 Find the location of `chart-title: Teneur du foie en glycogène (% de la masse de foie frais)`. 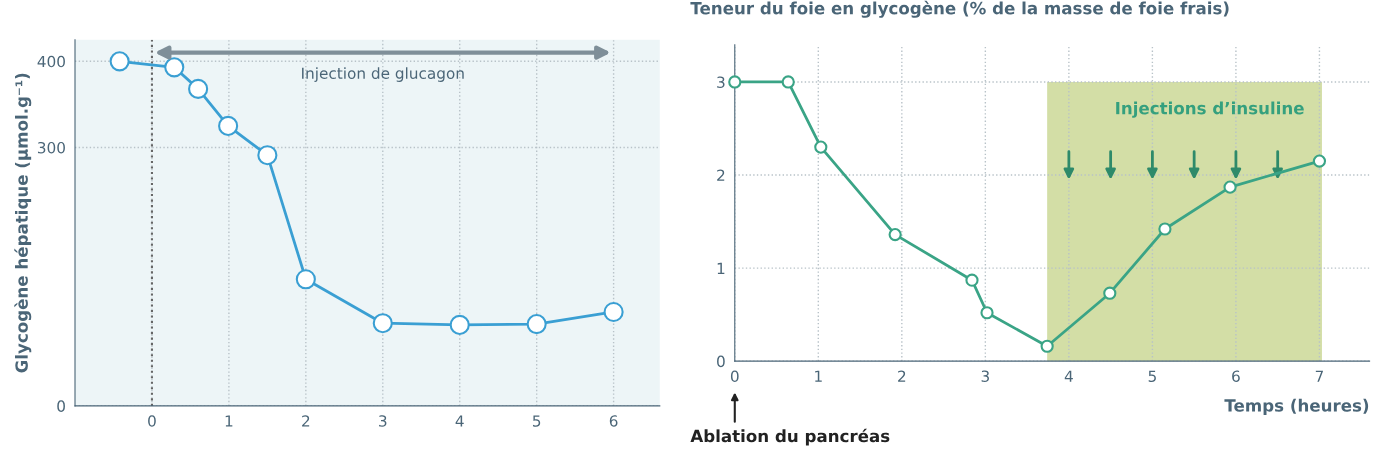

chart-title: Teneur du foie en glycogène (% de la masse de foie frais) is located at coordinates (959, 9).